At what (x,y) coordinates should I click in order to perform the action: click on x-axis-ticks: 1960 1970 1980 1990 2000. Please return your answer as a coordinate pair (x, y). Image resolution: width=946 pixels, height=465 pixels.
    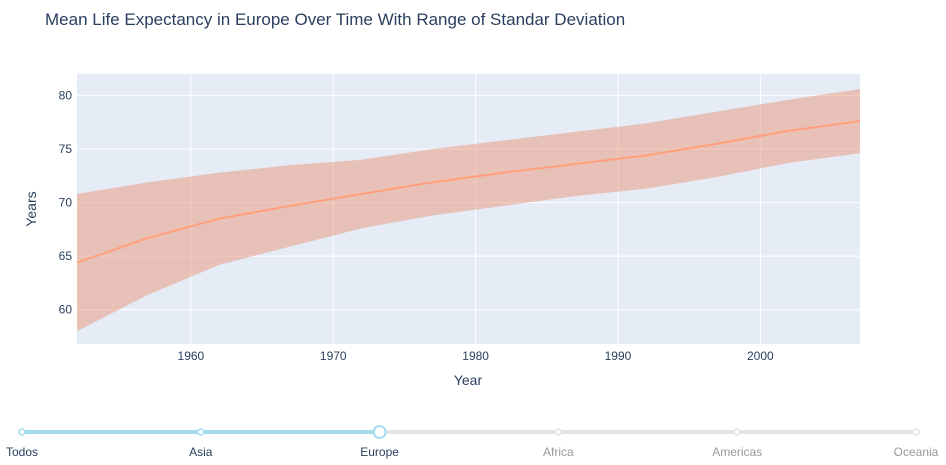
    Looking at the image, I should click on (476, 356).